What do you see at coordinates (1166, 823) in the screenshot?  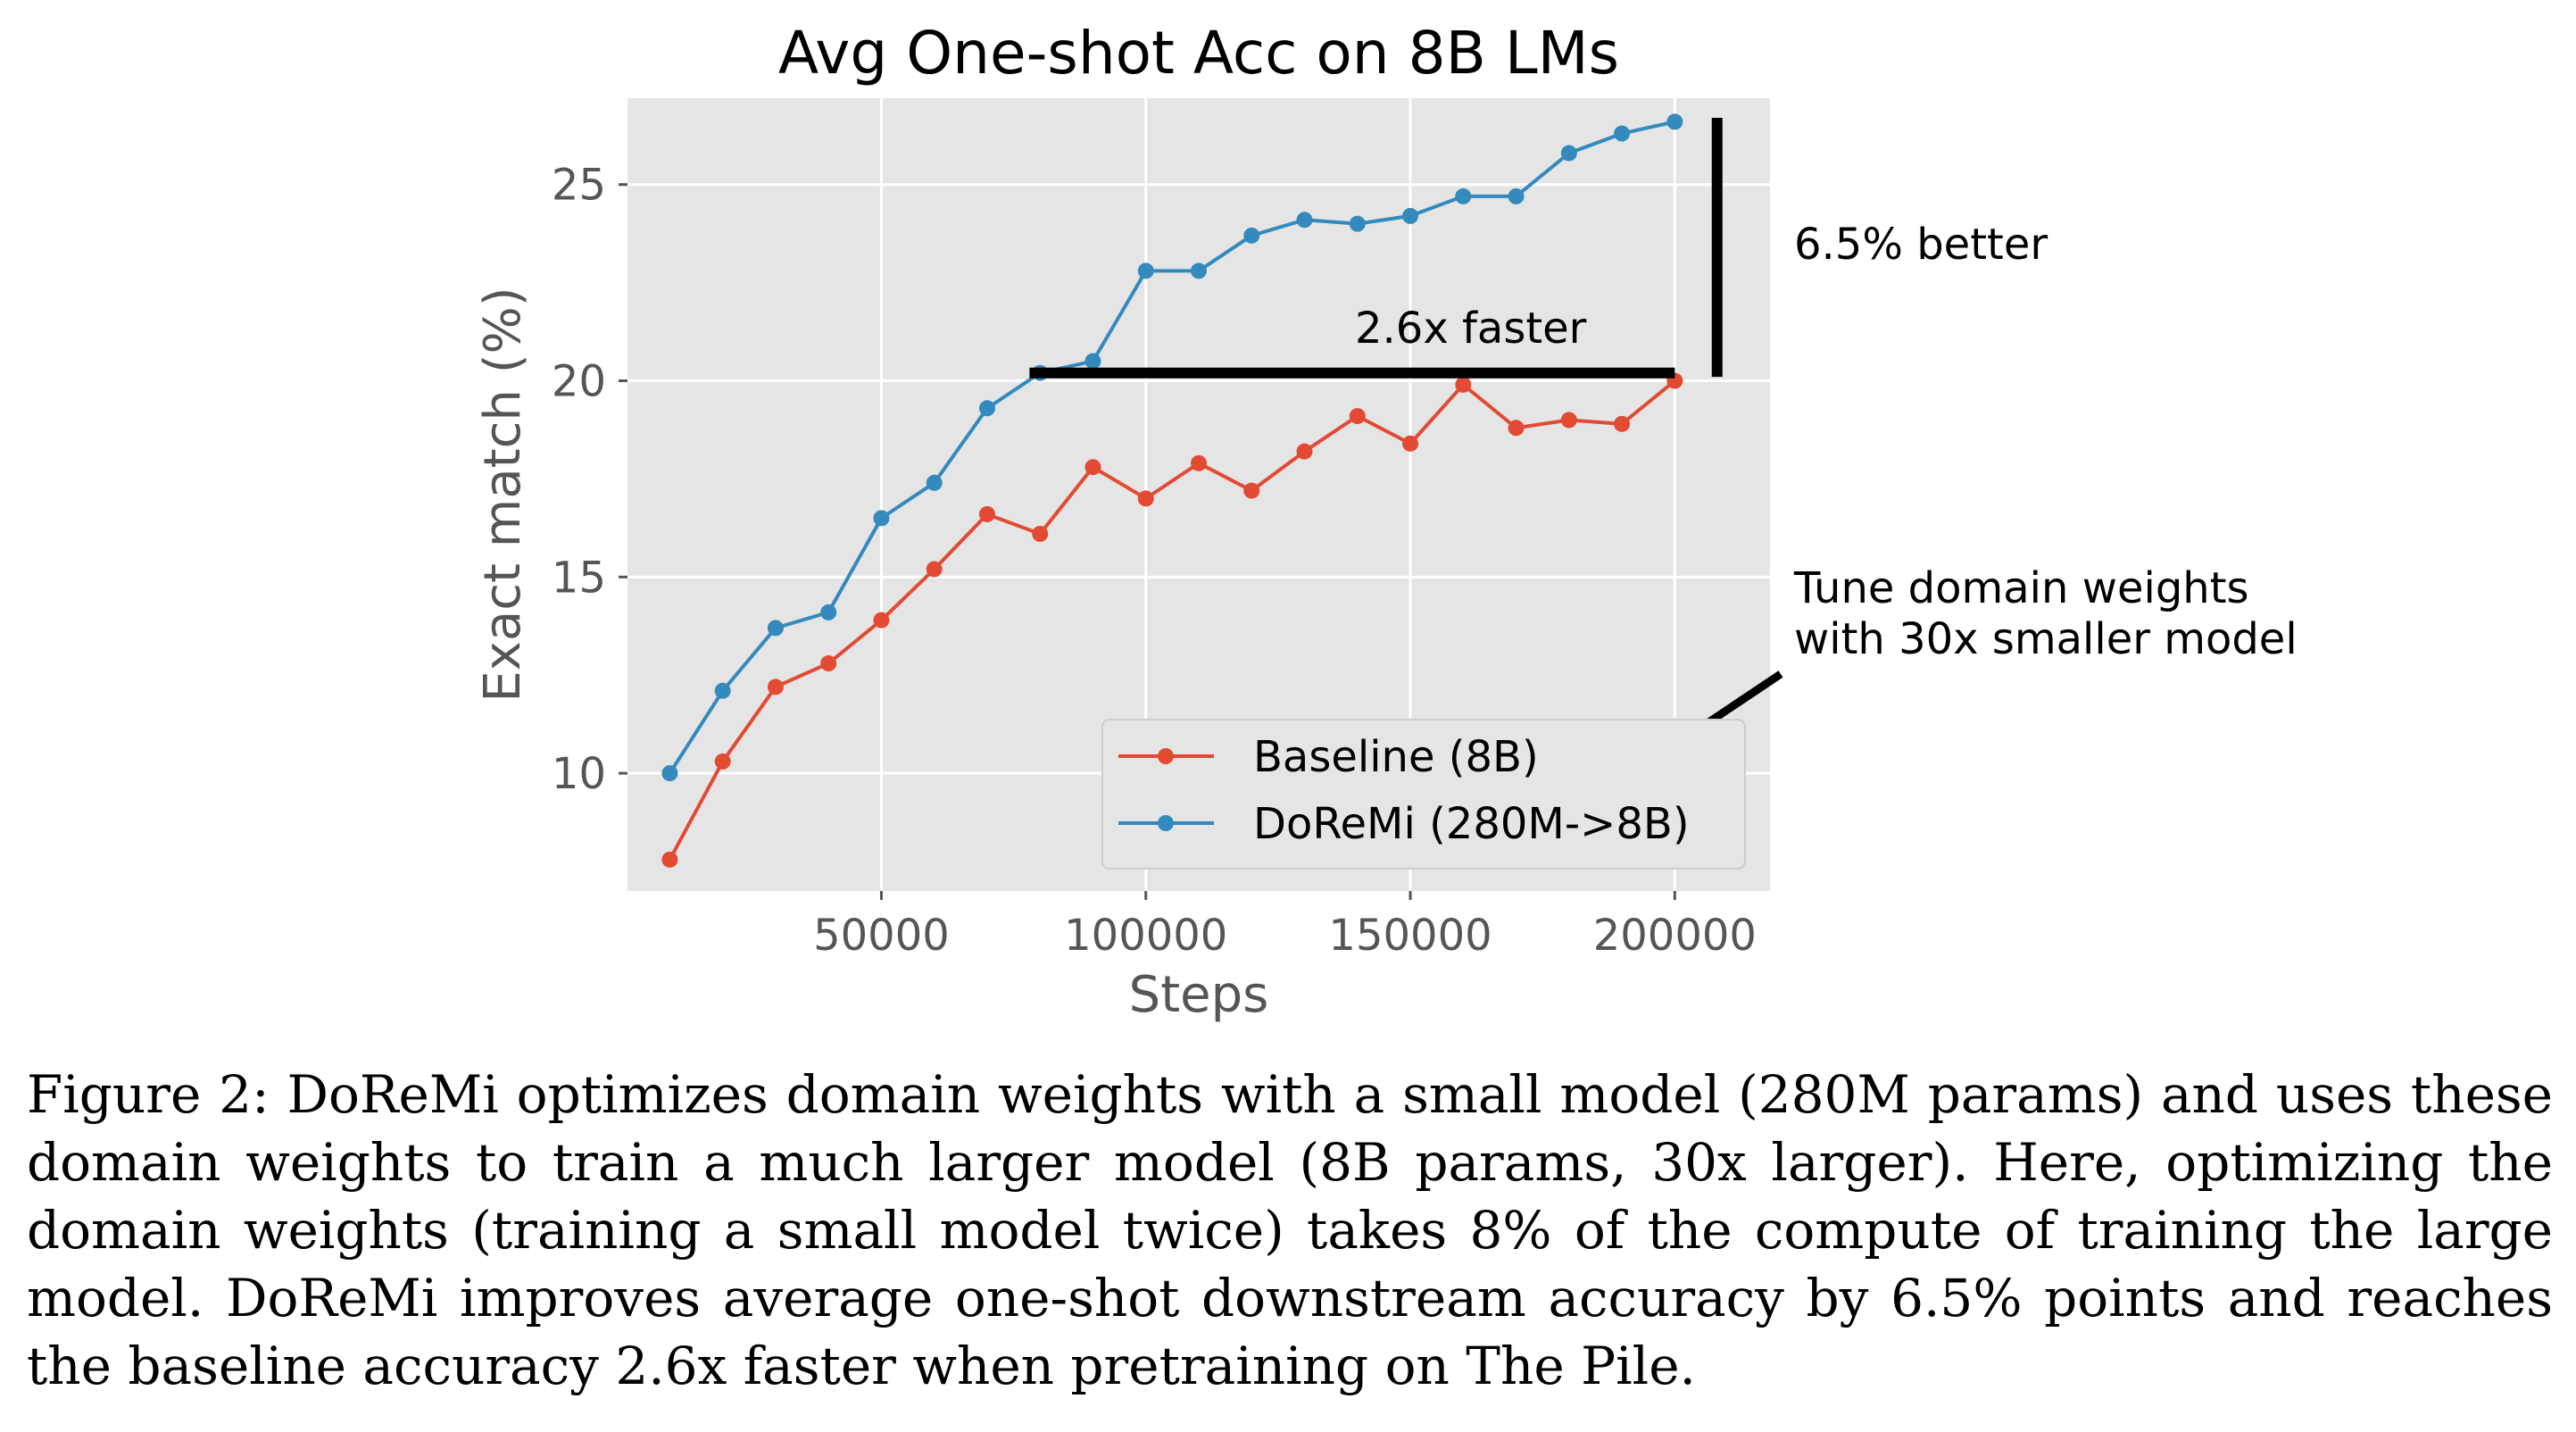 I see `legend-marker-doremi` at bounding box center [1166, 823].